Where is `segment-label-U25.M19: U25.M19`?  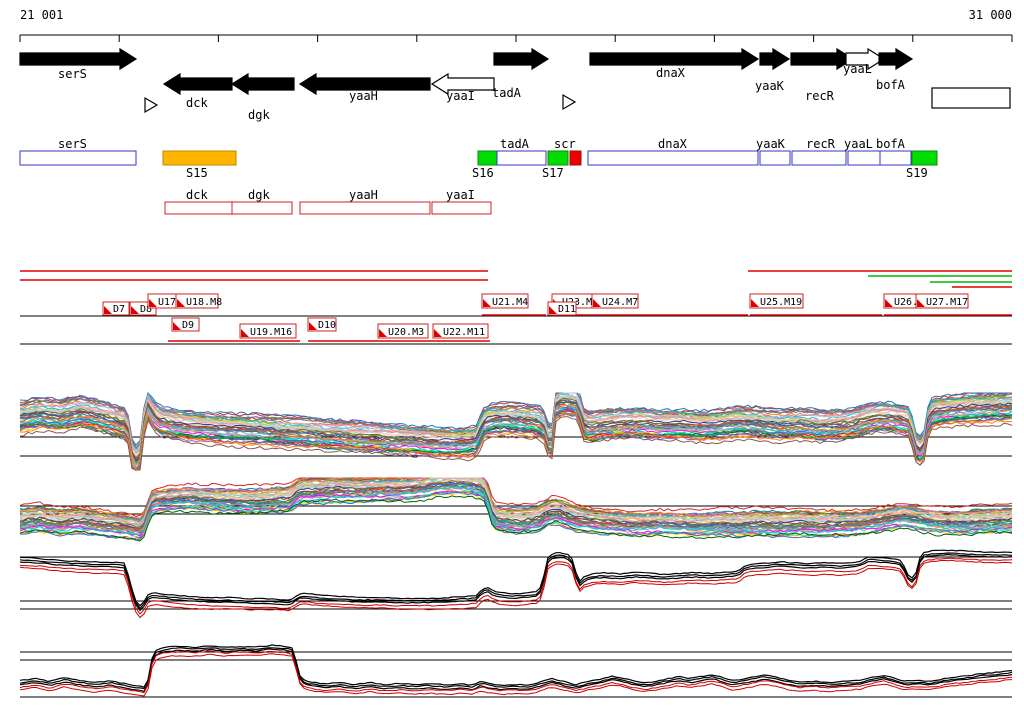 segment-label-U25.M19: U25.M19 is located at coordinates (781, 302).